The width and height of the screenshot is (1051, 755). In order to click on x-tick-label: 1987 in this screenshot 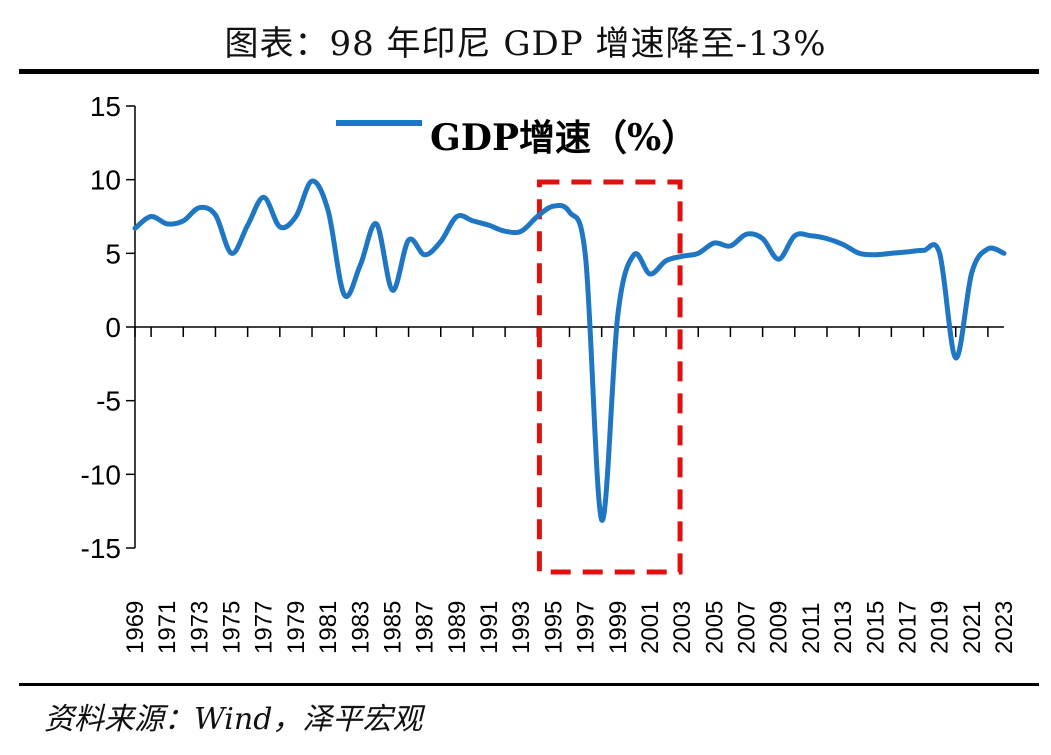, I will do `click(425, 627)`.